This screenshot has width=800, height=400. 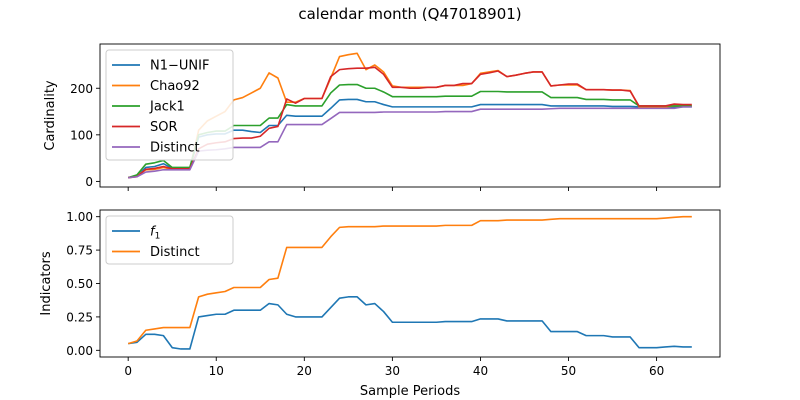 What do you see at coordinates (89, 182) in the screenshot?
I see `y-tick-label-top-0: 0` at bounding box center [89, 182].